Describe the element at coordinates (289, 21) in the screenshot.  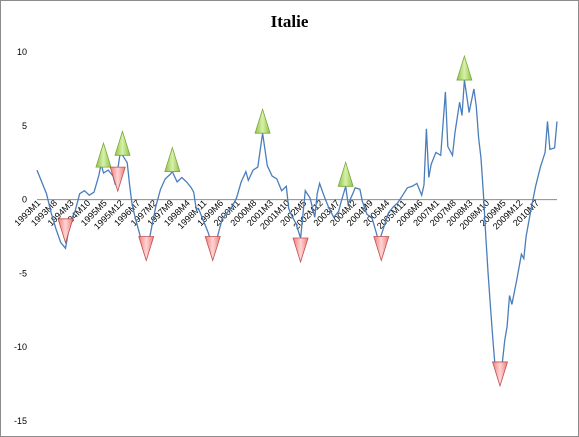
I see `chart-title: Italie` at that location.